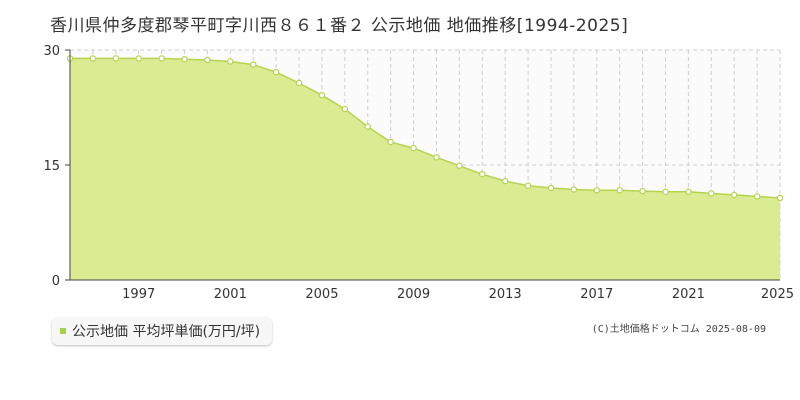  Describe the element at coordinates (777, 294) in the screenshot. I see `x-tick-label: 2025` at that location.